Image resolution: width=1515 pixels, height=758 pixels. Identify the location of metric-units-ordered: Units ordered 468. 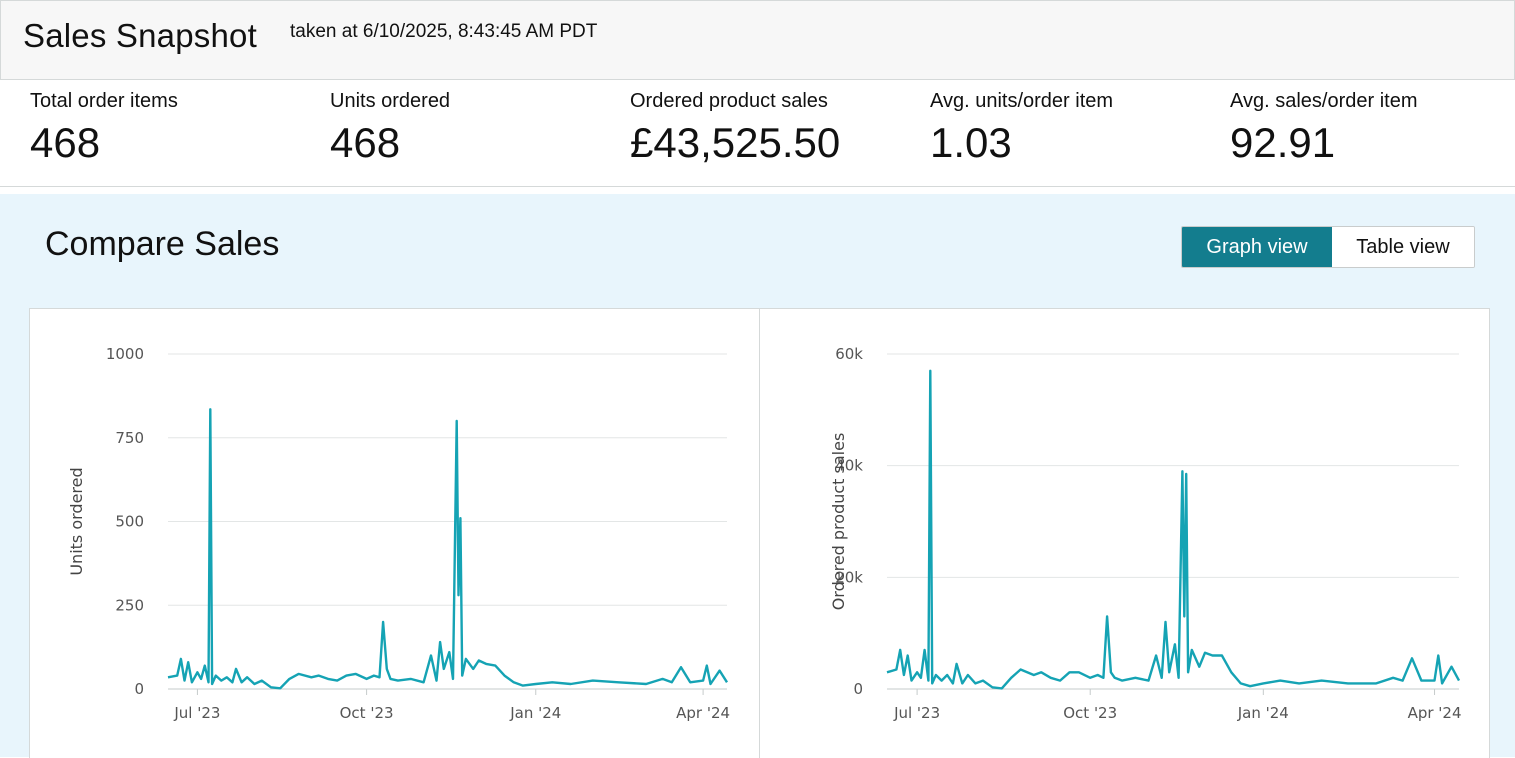
(390, 128).